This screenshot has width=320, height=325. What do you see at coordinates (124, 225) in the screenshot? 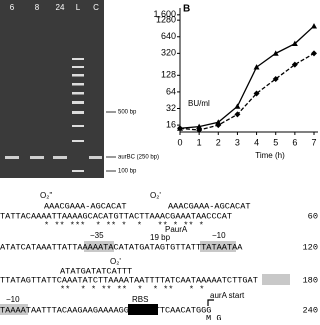
I see `stars: * ** *** * ** * * ** * ** *` at bounding box center [124, 225].